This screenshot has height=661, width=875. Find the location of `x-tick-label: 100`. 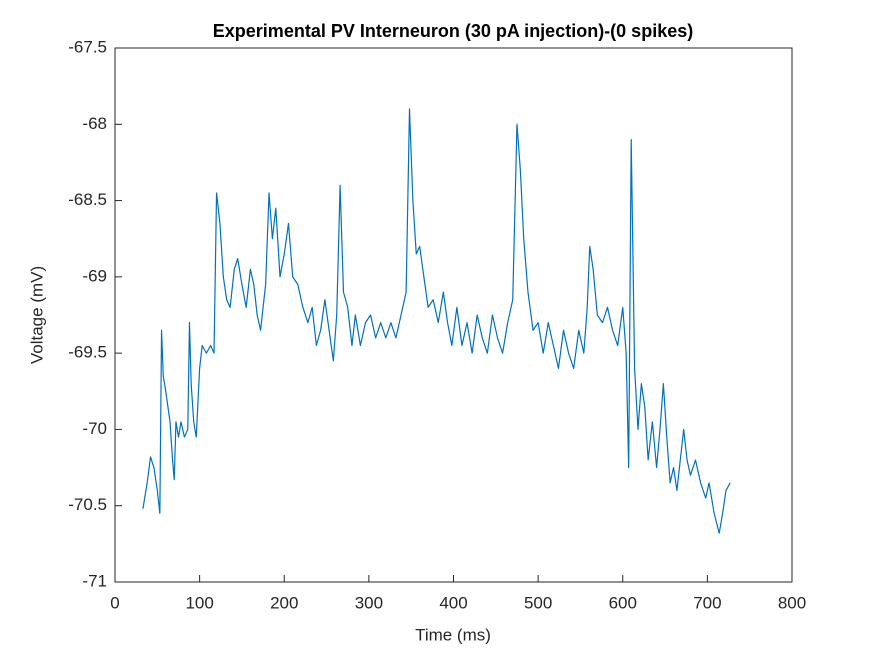

x-tick-label: 100 is located at coordinates (199, 602).